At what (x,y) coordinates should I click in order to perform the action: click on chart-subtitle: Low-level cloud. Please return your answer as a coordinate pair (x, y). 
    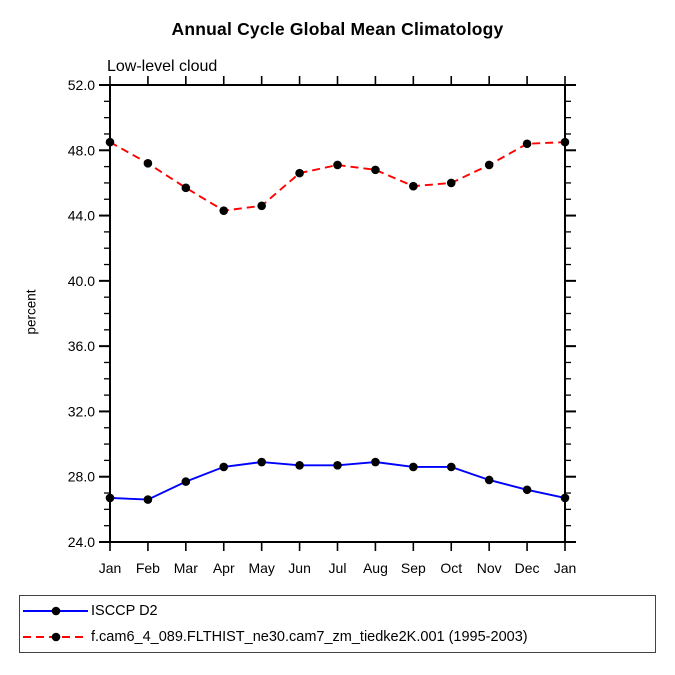
    Looking at the image, I should click on (162, 66).